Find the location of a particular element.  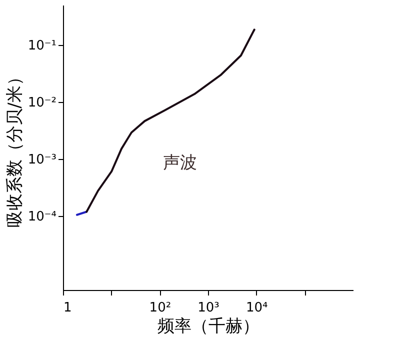

x-tick-label: 1 is located at coordinates (68, 308).